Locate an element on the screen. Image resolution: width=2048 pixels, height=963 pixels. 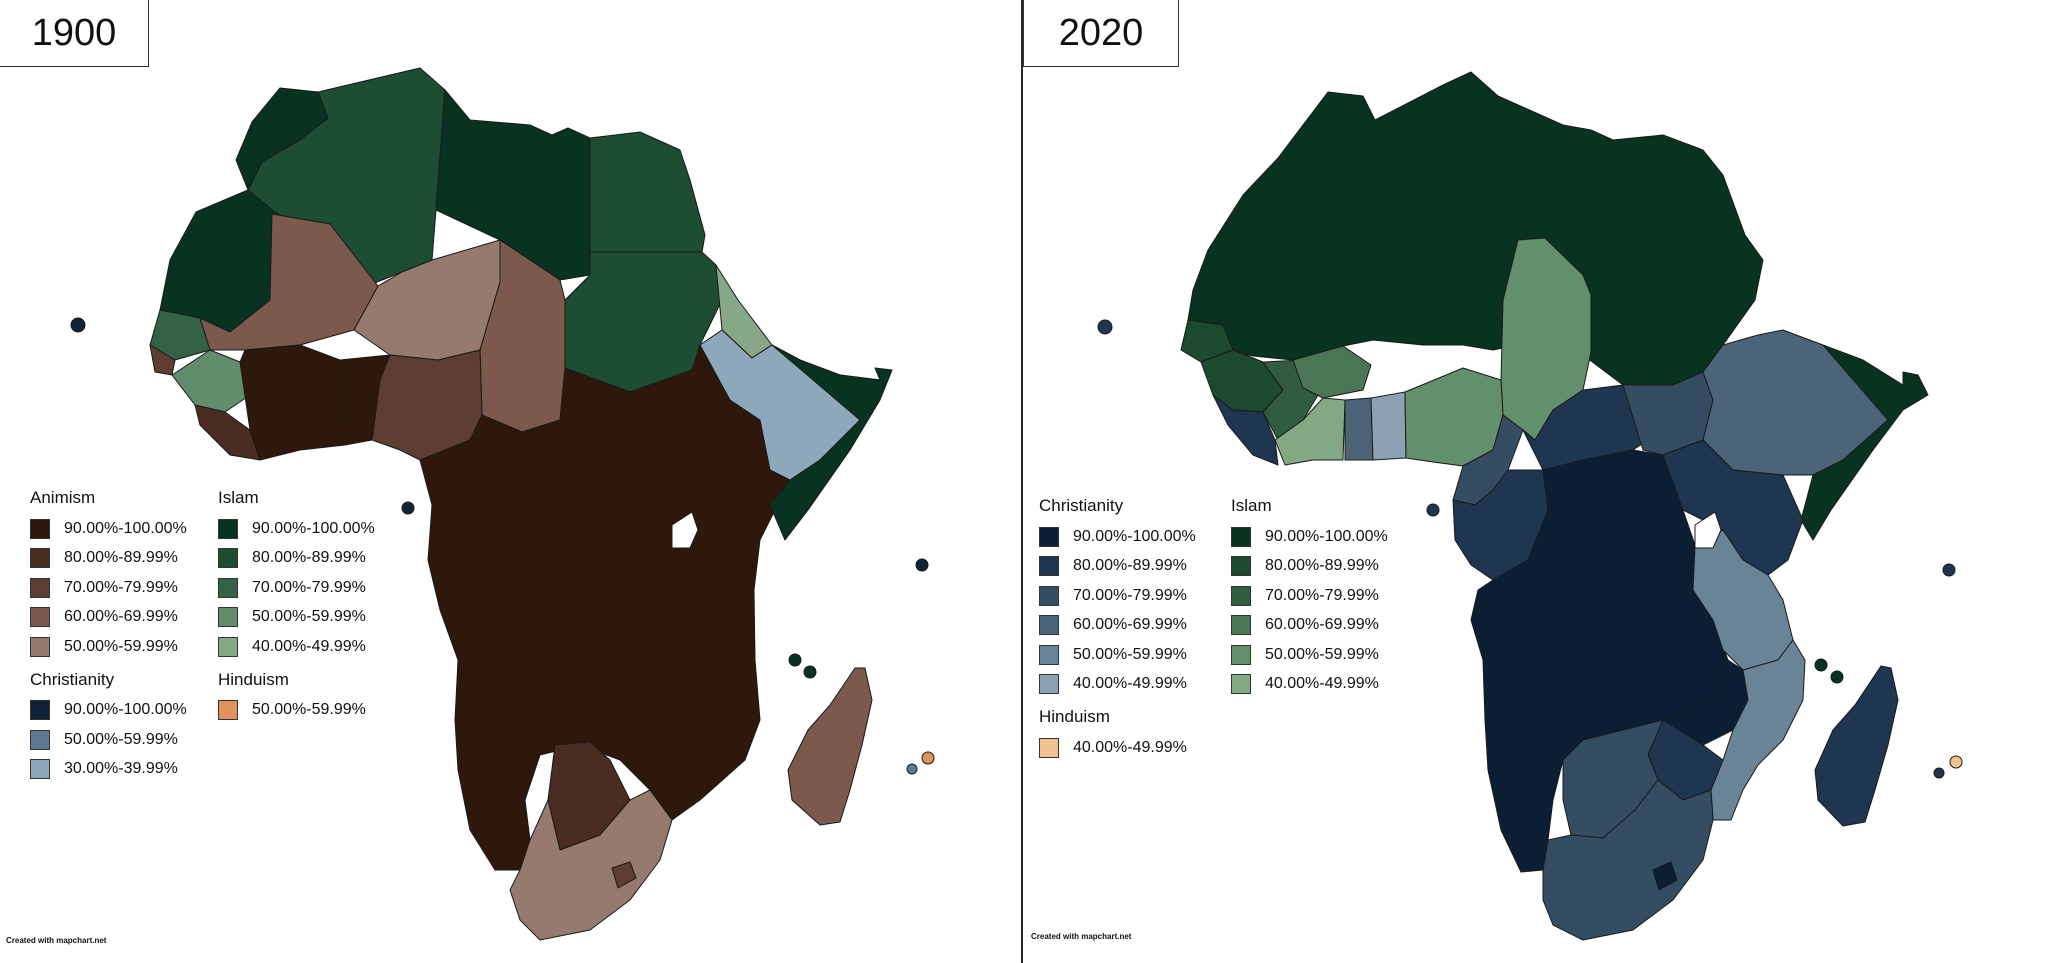
legend-item: 30.00%-39.99% is located at coordinates (108, 770).